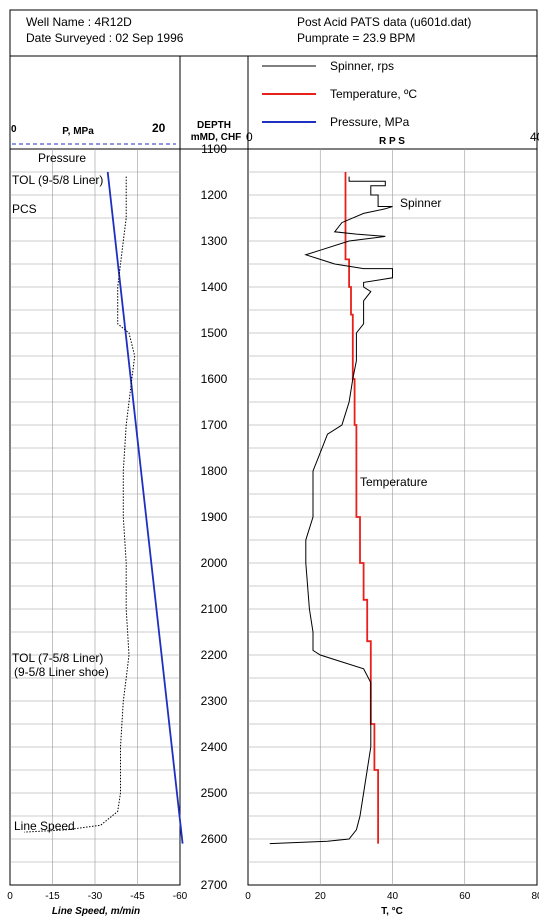 The image size is (539, 918). Describe the element at coordinates (465, 896) in the screenshot. I see `right-x-tick-label: 60` at that location.